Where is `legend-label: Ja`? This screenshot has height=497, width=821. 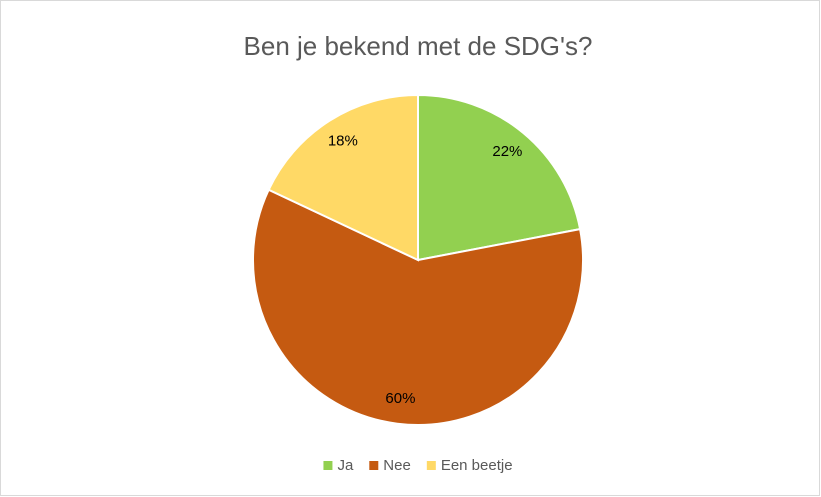 legend-label: Ja is located at coordinates (345, 465).